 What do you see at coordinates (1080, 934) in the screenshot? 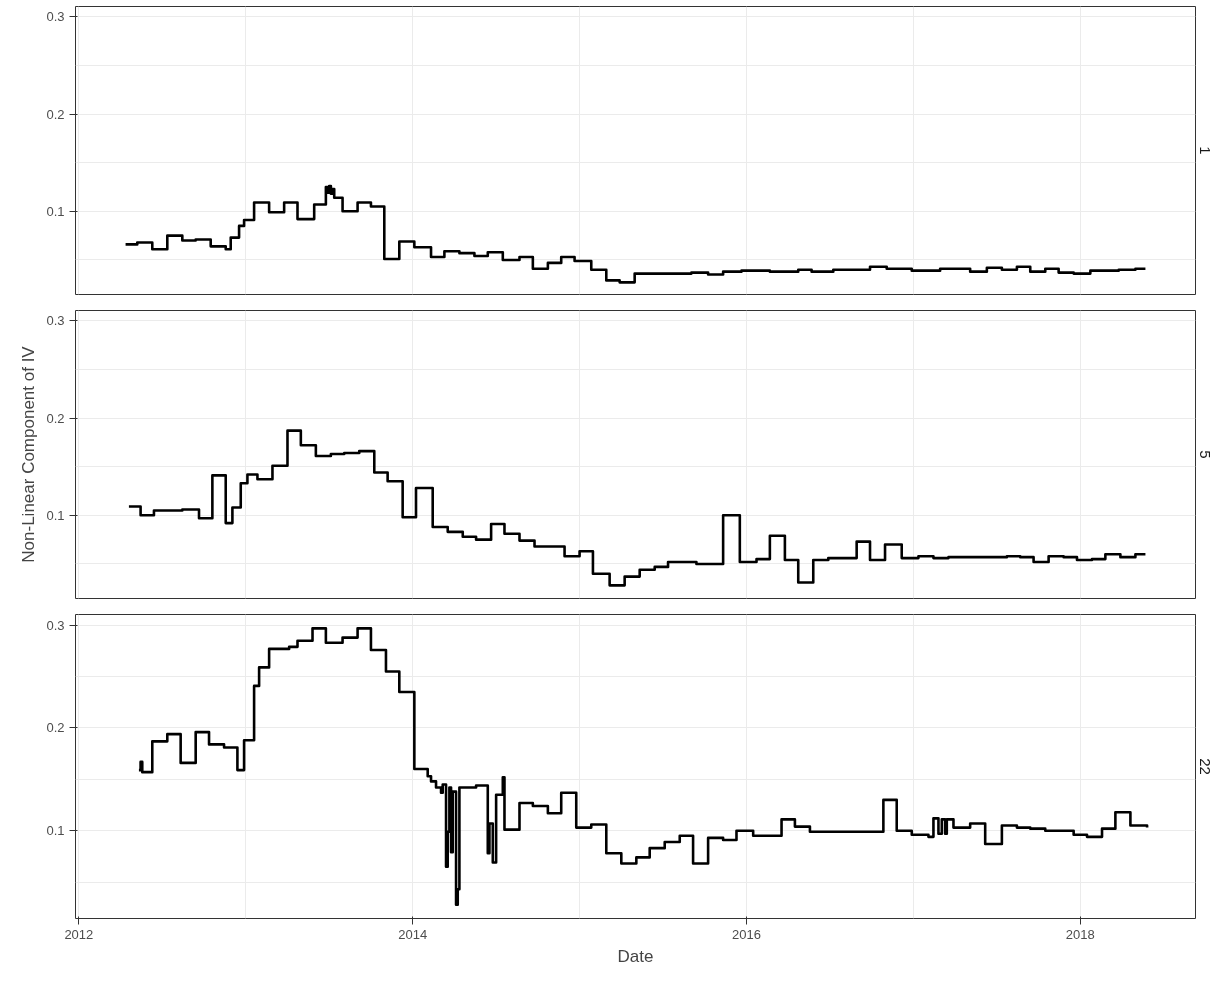
I see `x-tick-label: 2018` at bounding box center [1080, 934].